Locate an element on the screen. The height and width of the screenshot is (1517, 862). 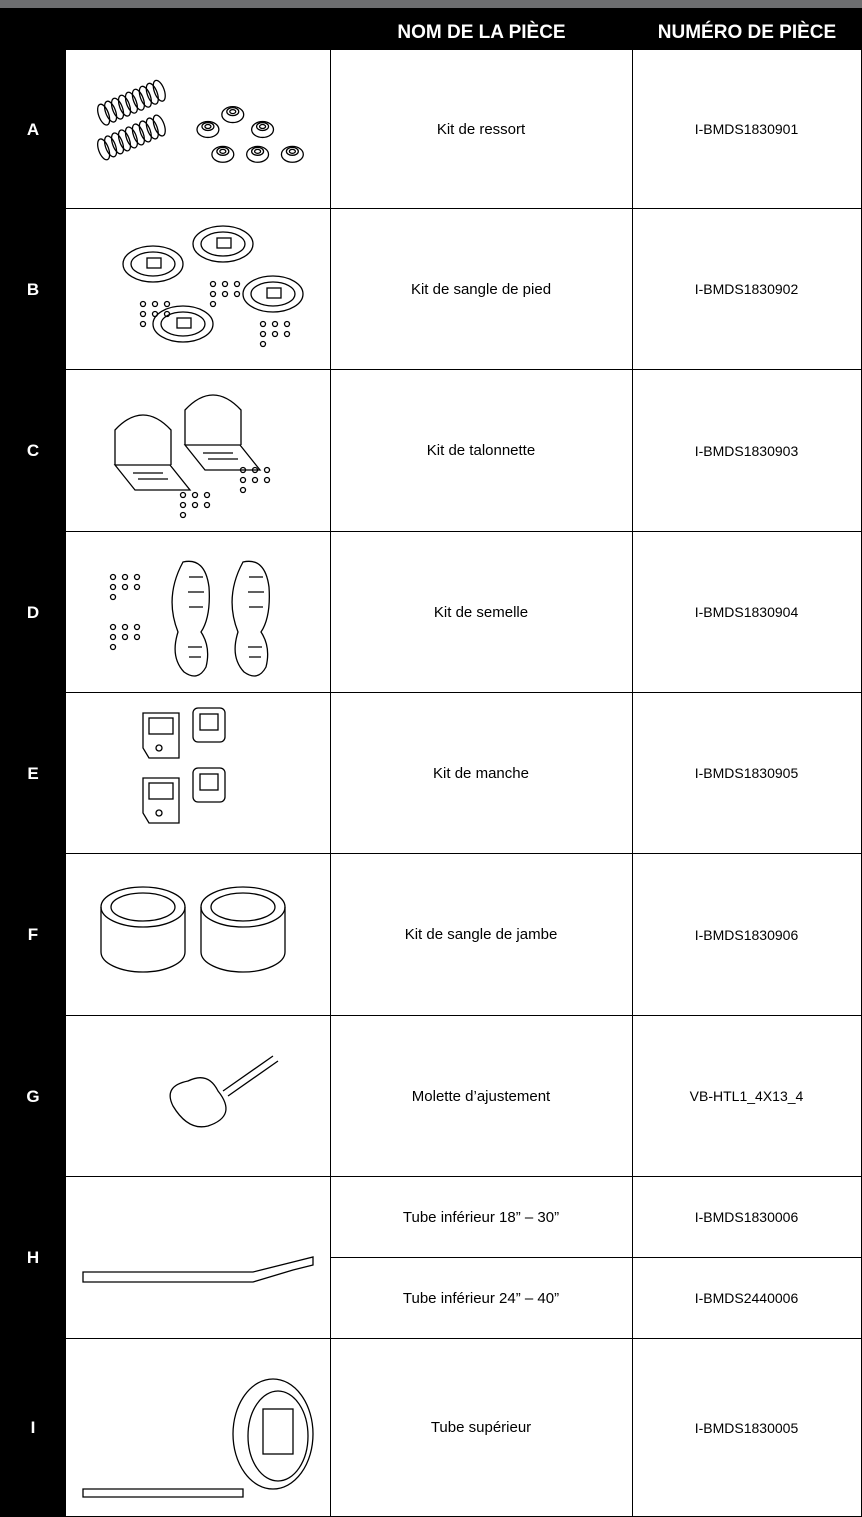
top-bar is located at coordinates (431, 4).